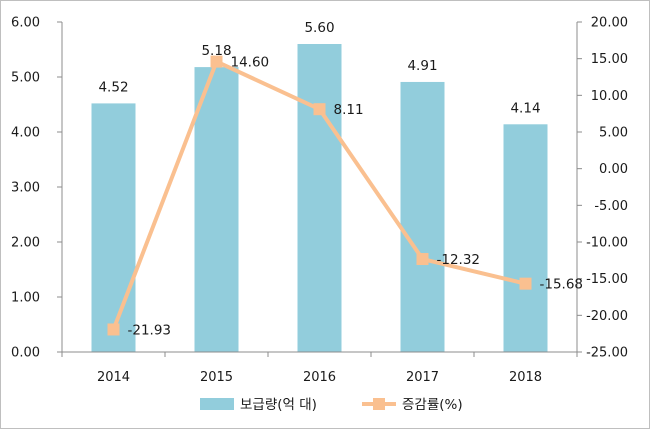 The height and width of the screenshot is (433, 650). I want to click on bar-2017, so click(422, 216).